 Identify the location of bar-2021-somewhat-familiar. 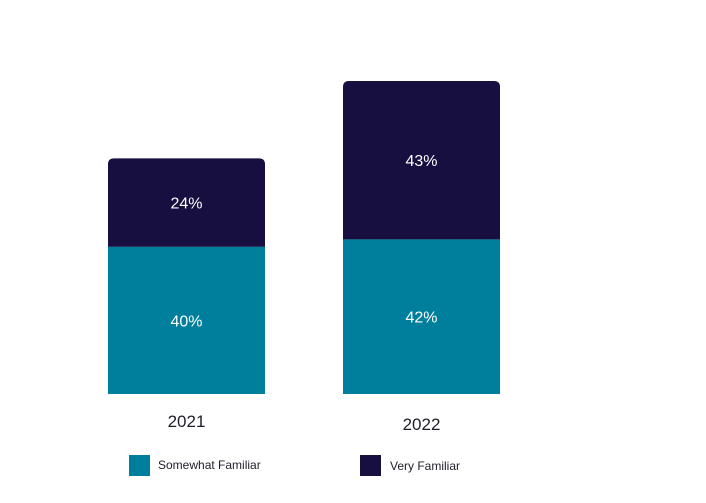
(186, 320).